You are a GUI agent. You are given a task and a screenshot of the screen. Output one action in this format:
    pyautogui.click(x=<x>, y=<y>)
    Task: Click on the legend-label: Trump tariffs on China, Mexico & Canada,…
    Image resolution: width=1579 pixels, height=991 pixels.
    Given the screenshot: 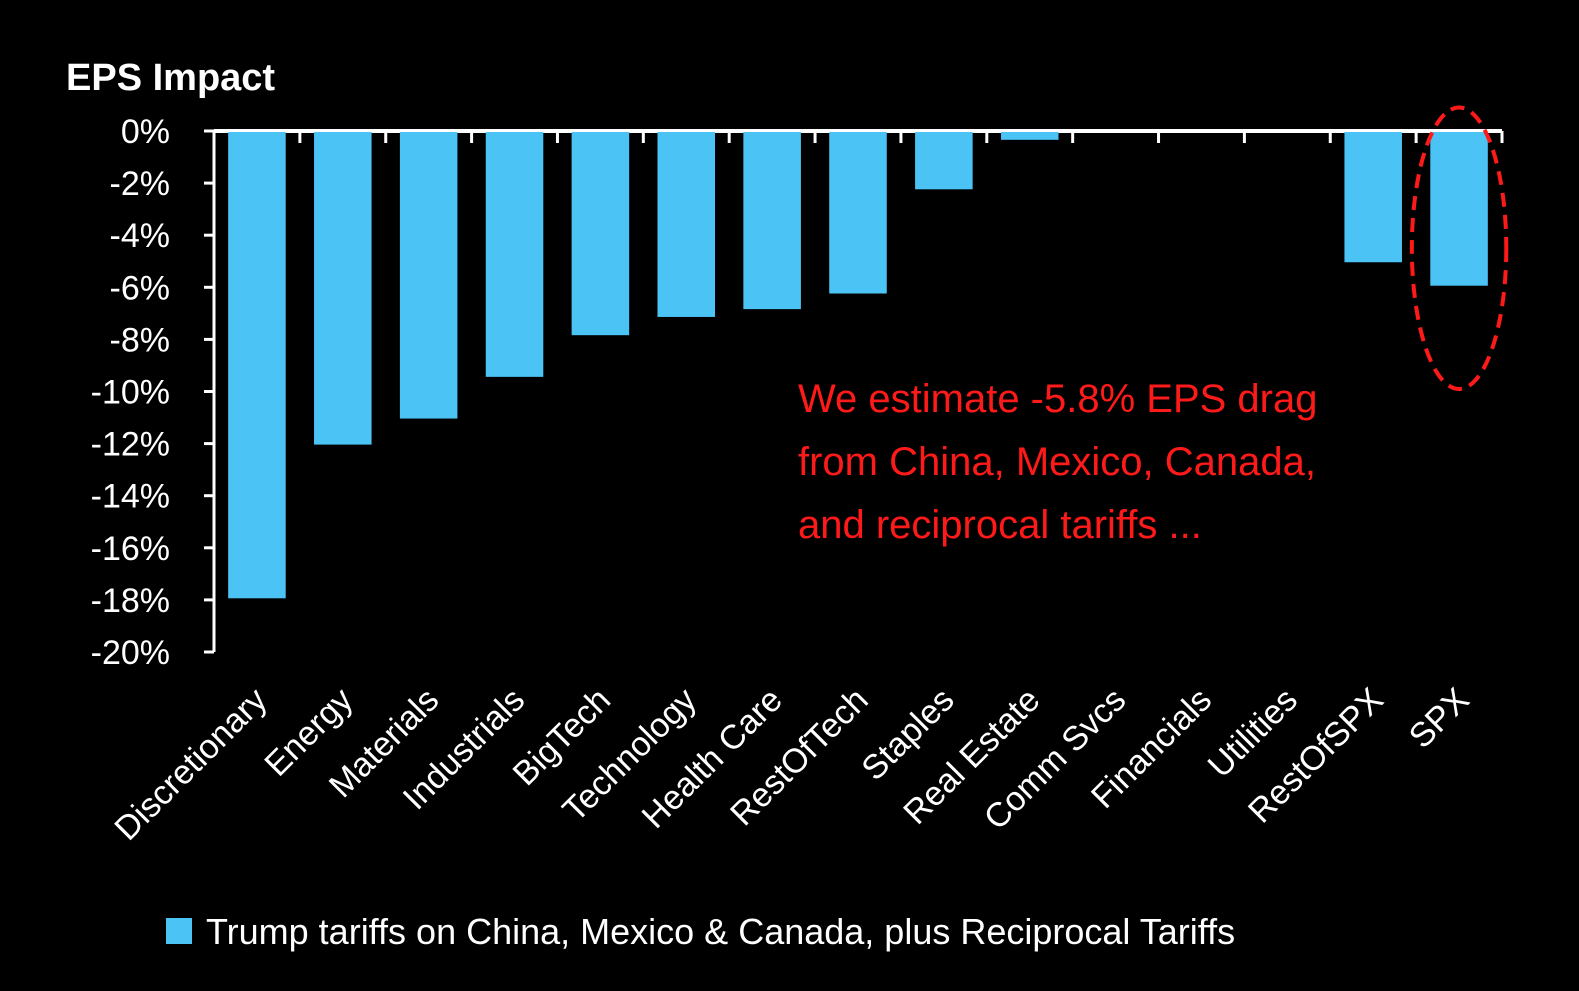 What is the action you would take?
    pyautogui.click(x=720, y=931)
    